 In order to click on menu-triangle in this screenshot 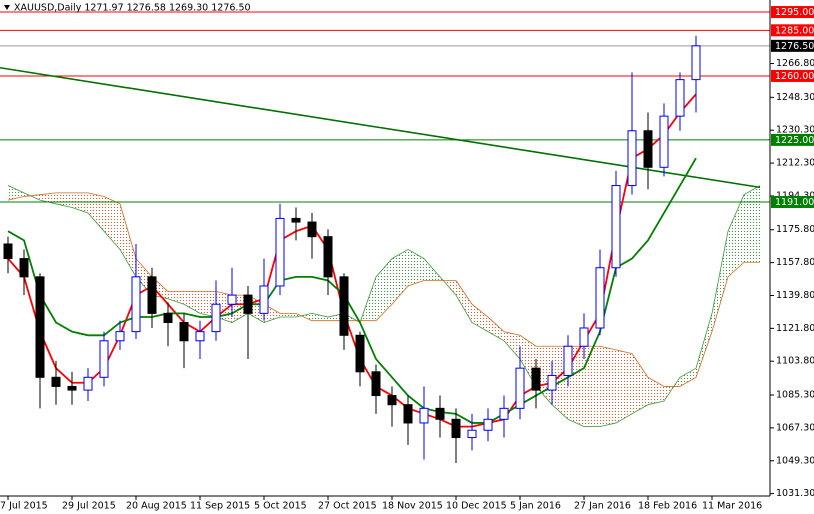, I will do `click(7, 7)`.